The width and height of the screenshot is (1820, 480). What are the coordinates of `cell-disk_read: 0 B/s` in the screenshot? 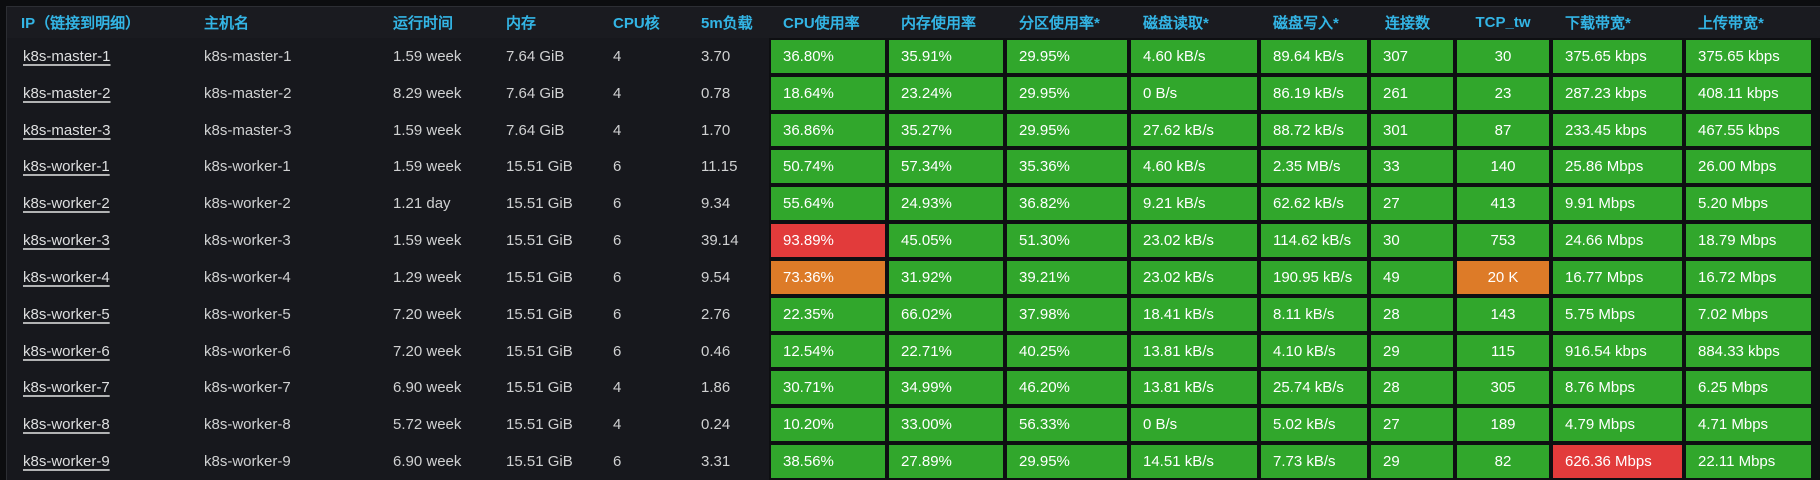 It's located at (1194, 425).